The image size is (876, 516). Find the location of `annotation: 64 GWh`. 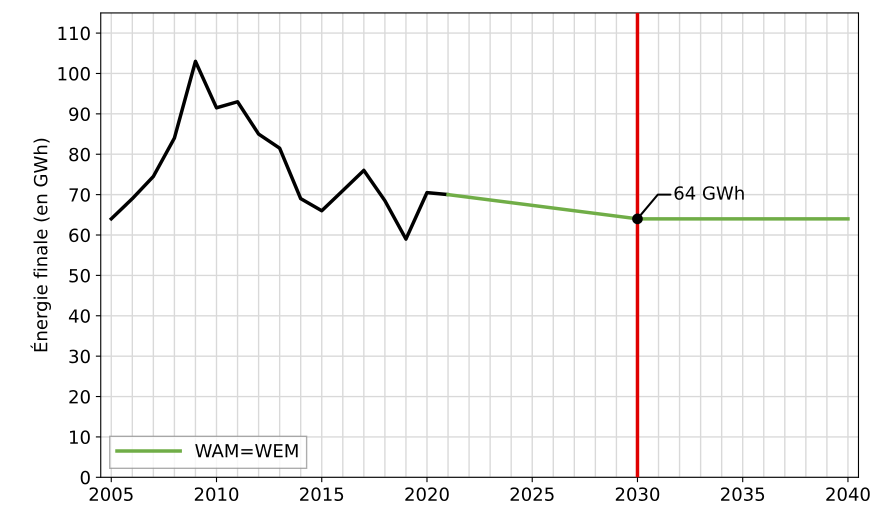

annotation: 64 GWh is located at coordinates (709, 193).